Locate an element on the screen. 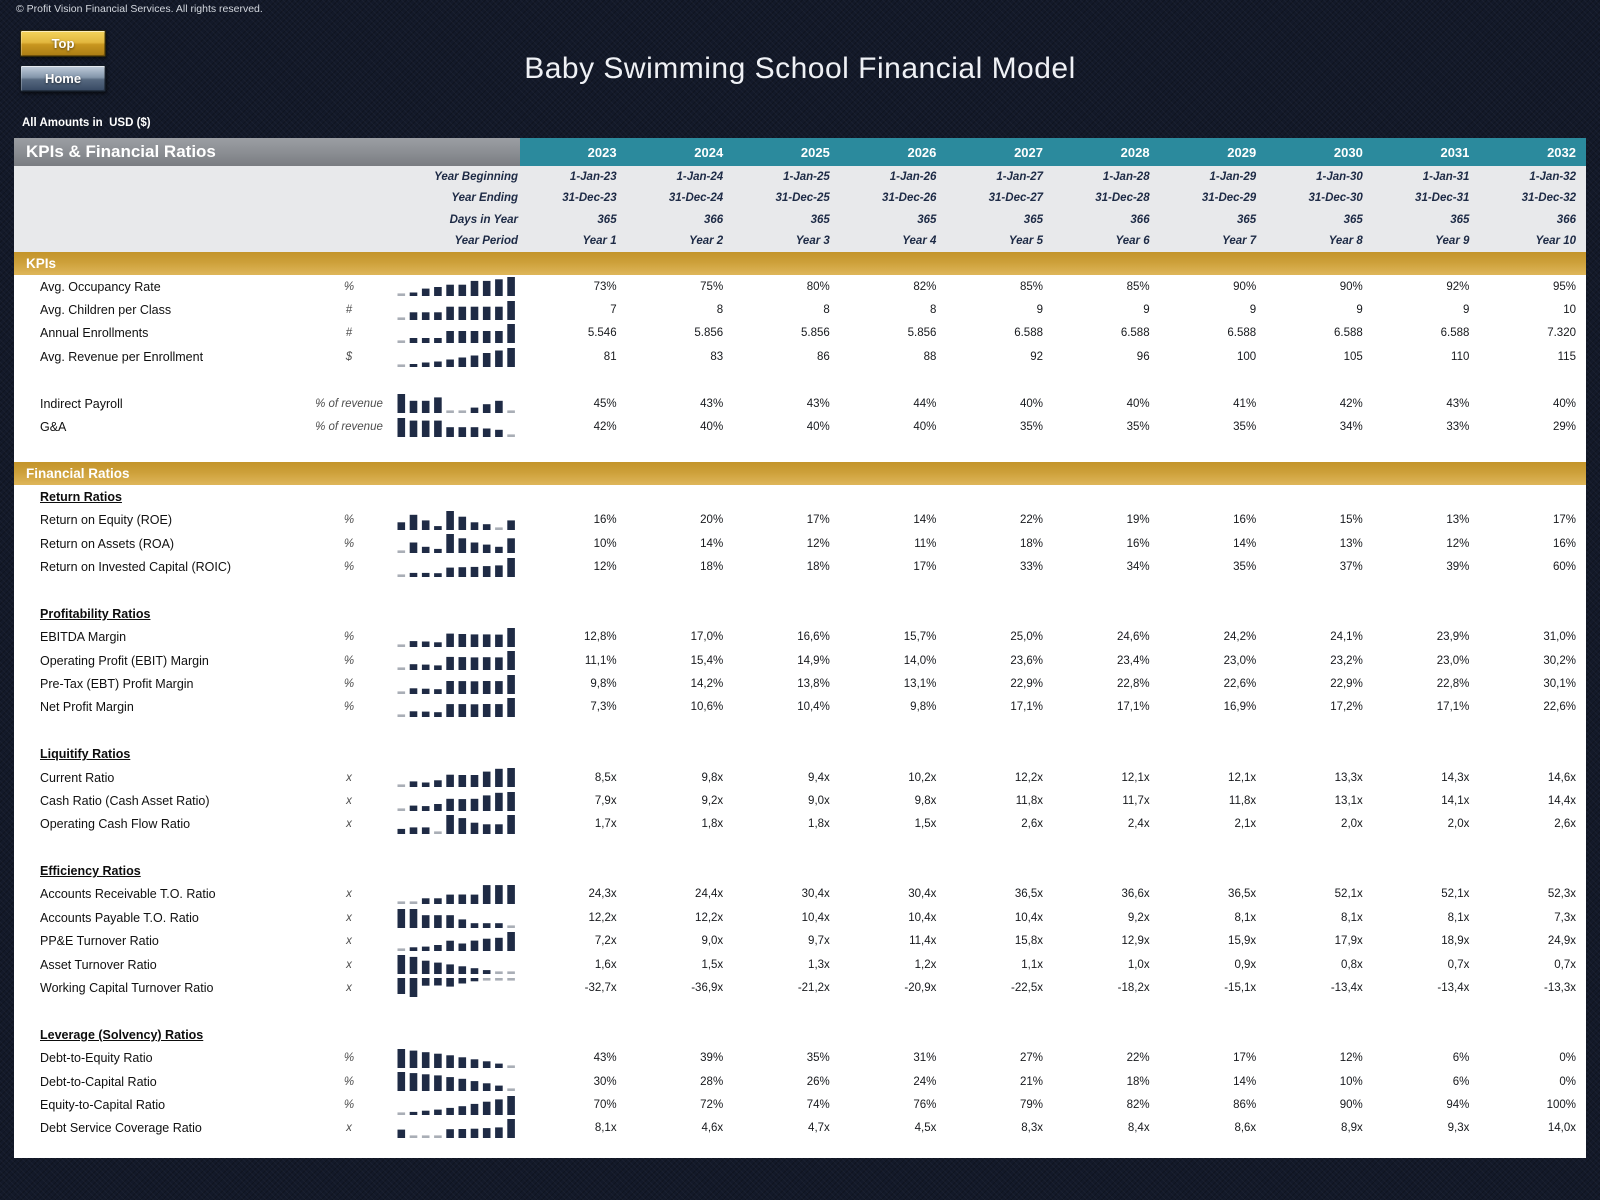 The height and width of the screenshot is (1200, 1600). value-cell: 0% is located at coordinates (1567, 1058).